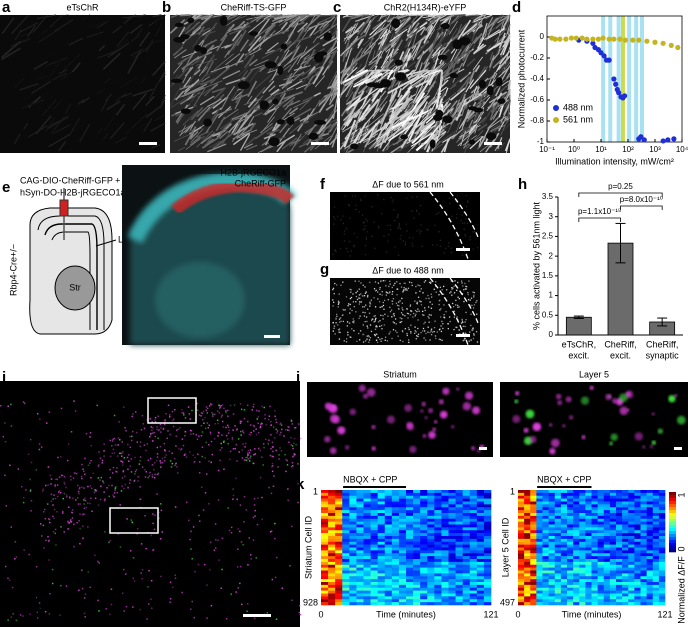  What do you see at coordinates (179, 25) in the screenshot?
I see `cell-body` at bounding box center [179, 25].